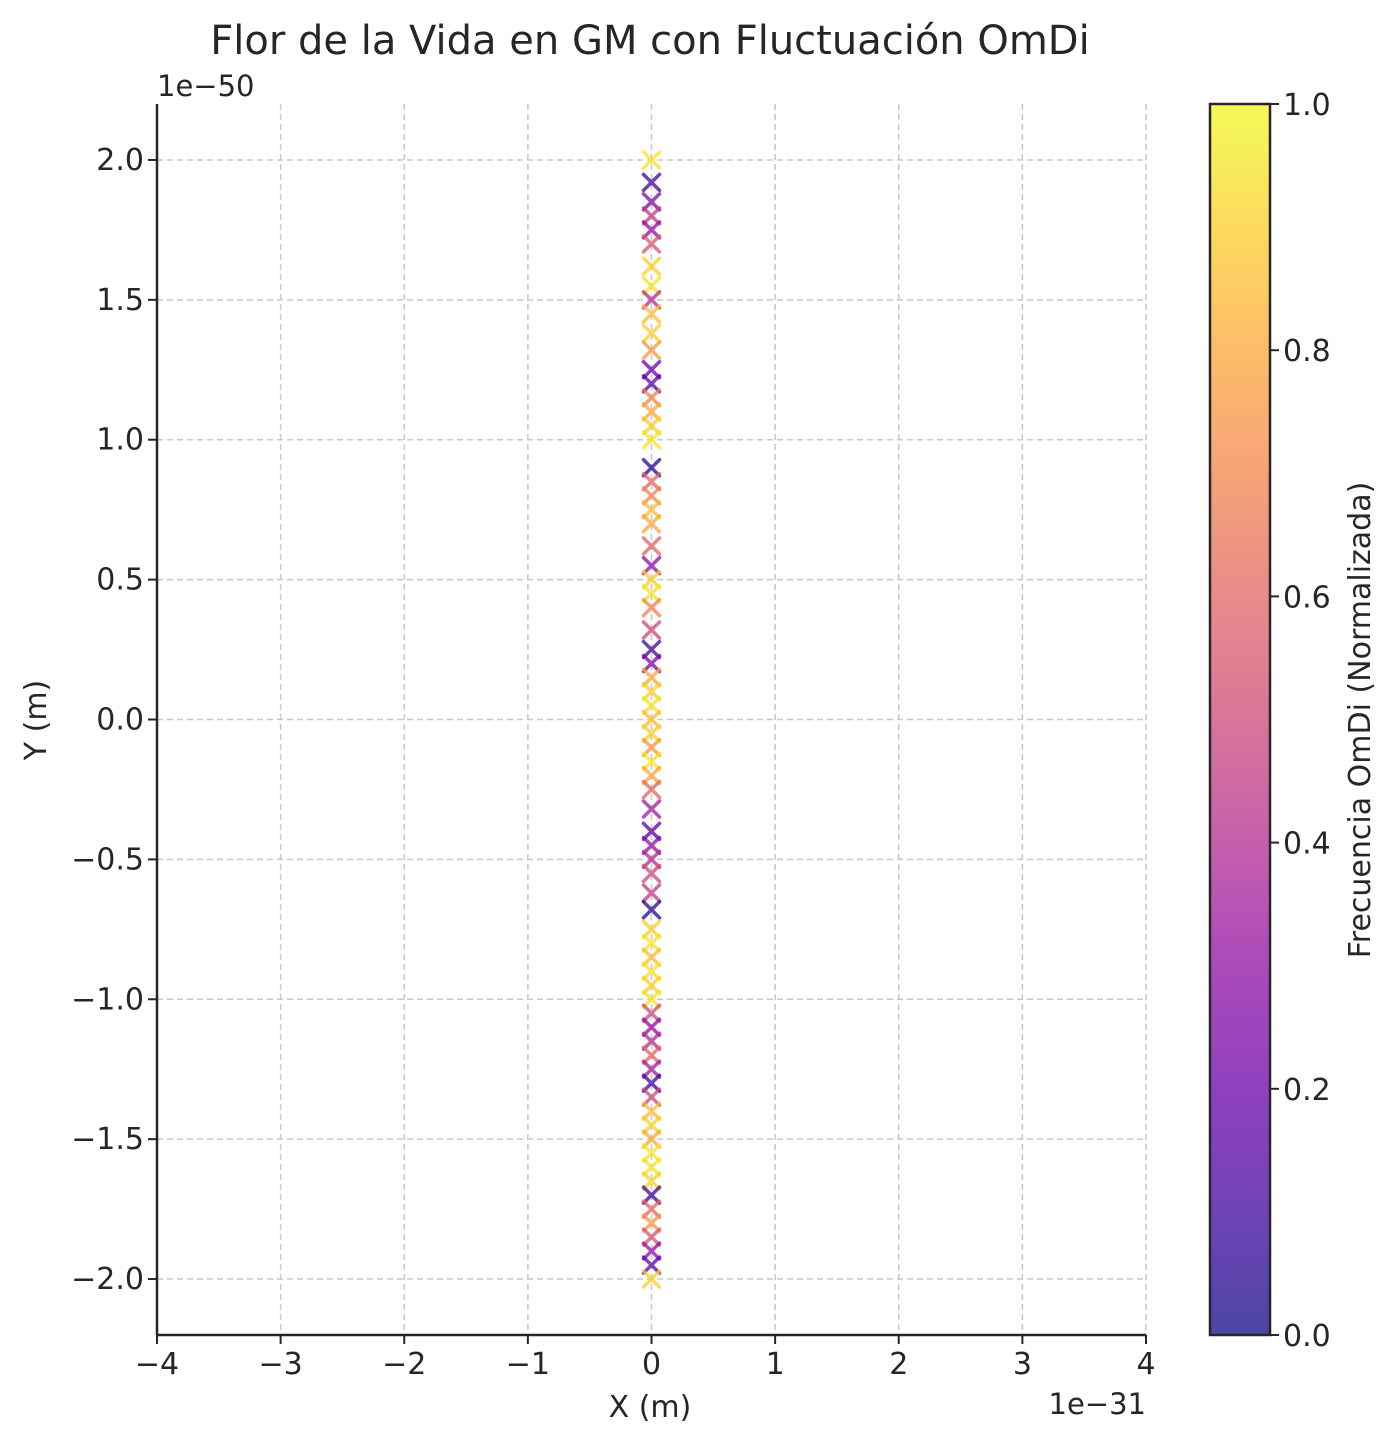 This screenshot has height=1443, width=1398. I want to click on y-tick-label: −1.5, so click(107, 1139).